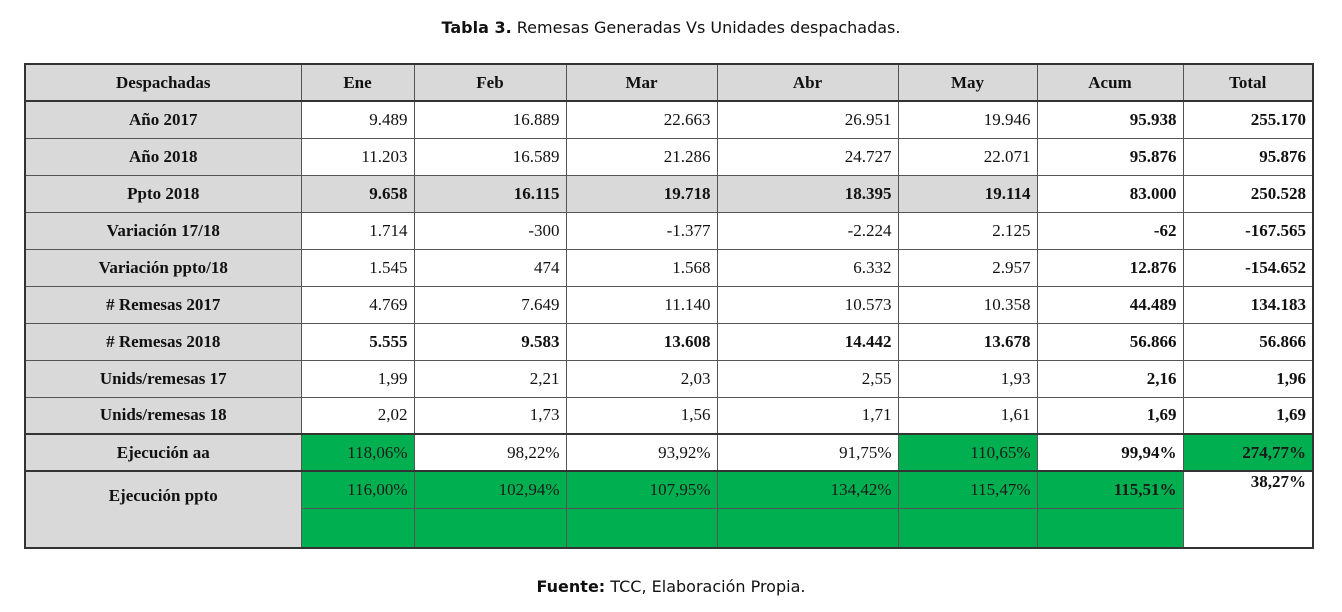  I want to click on table-cell: 19.718, so click(641, 193).